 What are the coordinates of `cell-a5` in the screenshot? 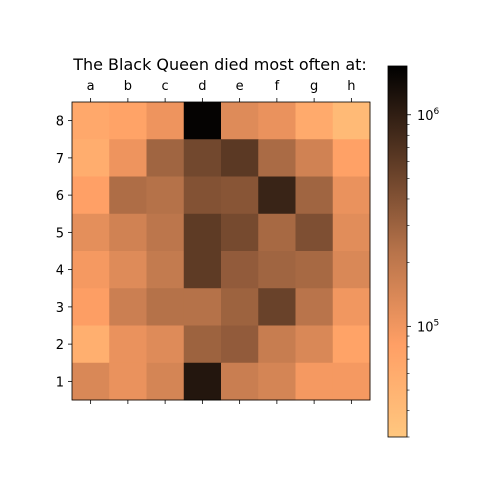 It's located at (91, 232).